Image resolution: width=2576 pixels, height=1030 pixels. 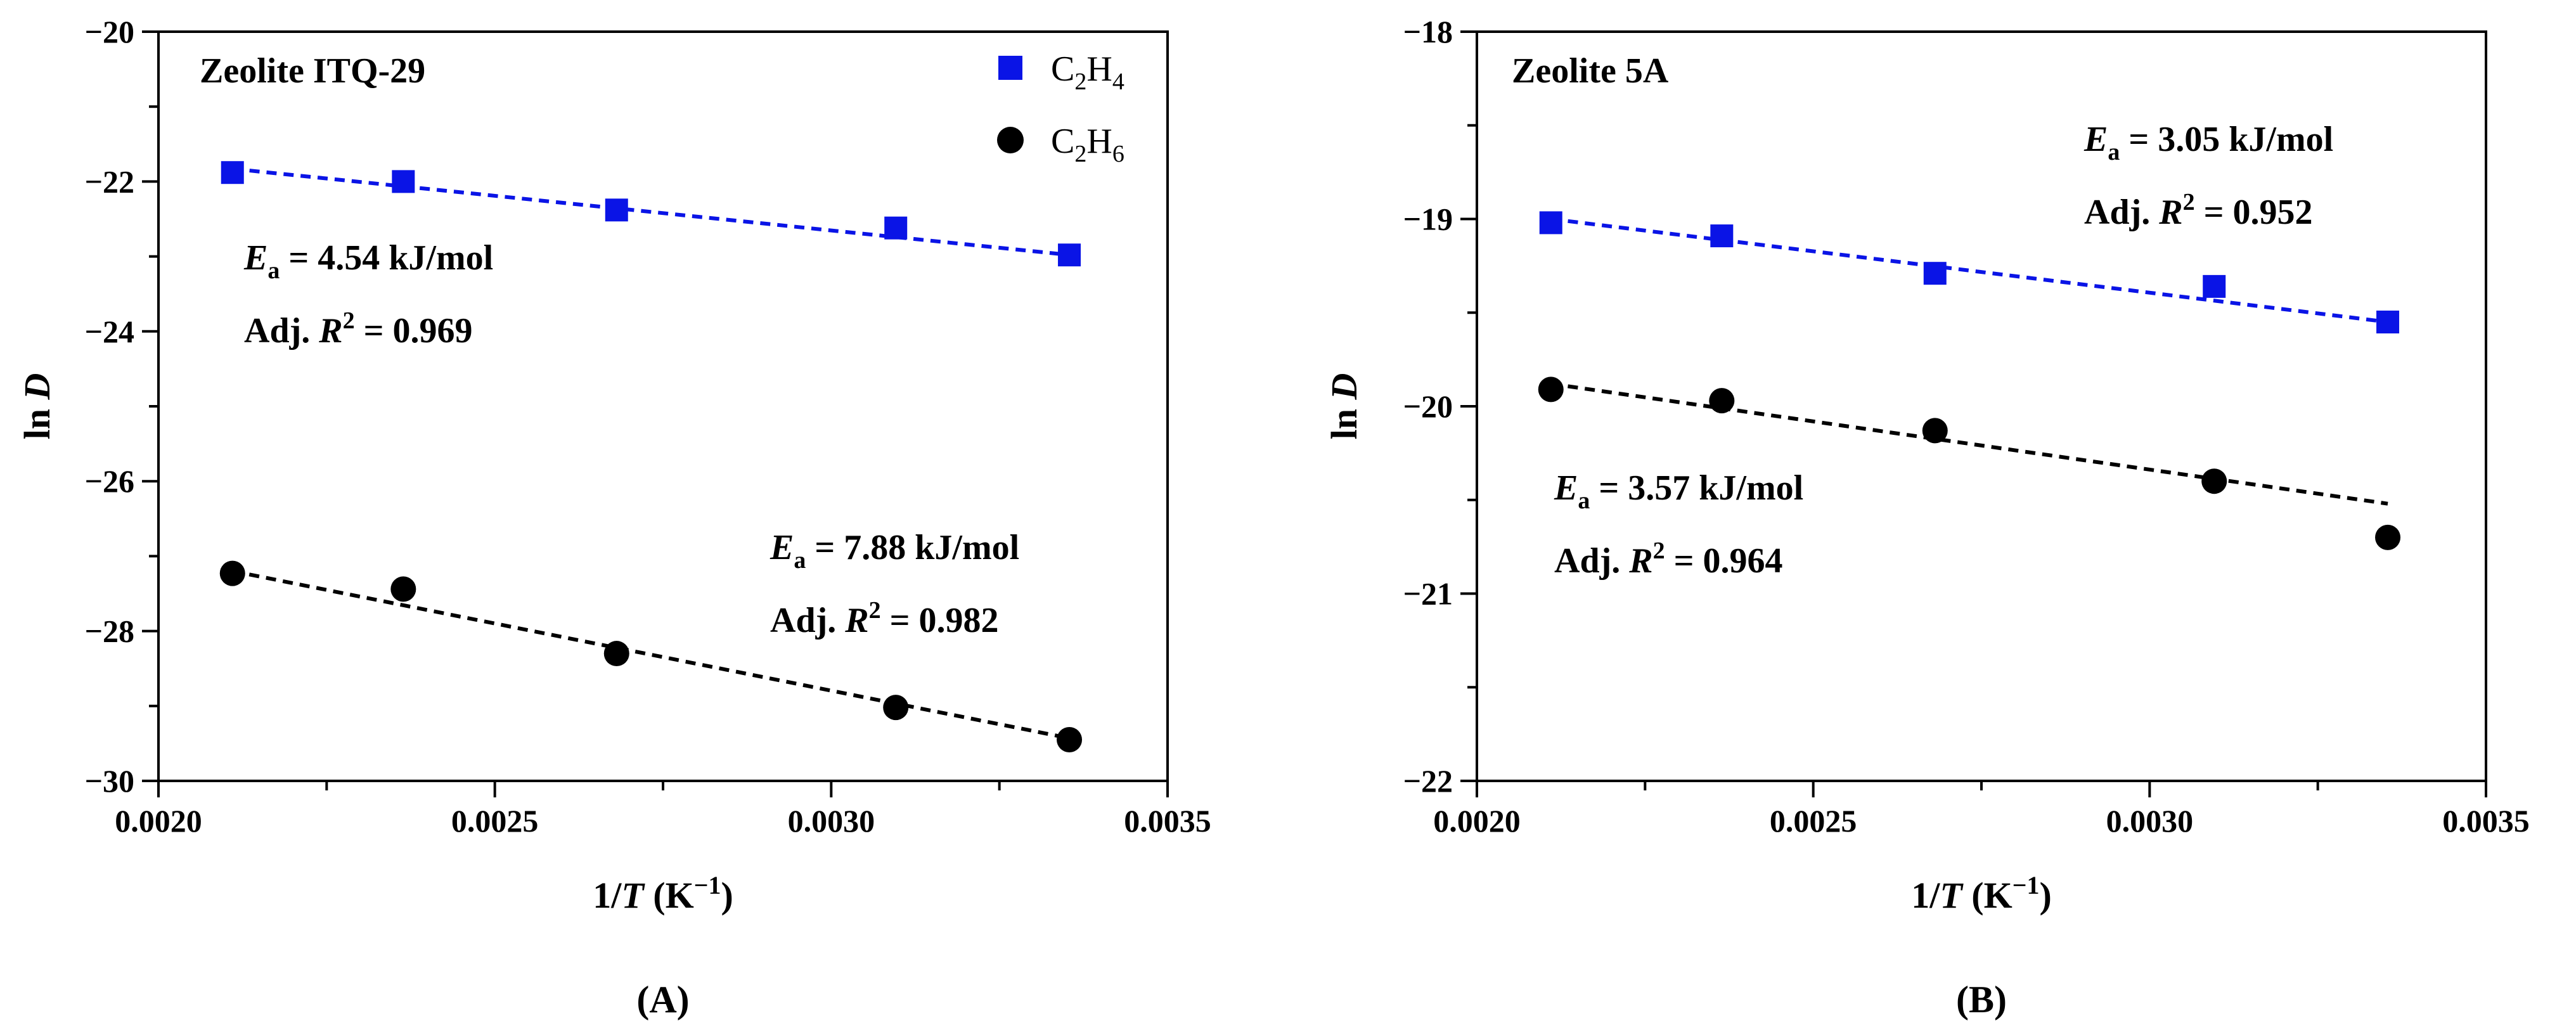 What do you see at coordinates (121, 406) in the screenshot?
I see `y-axis-ticks: −30 −28 −26 −24 −22 −20` at bounding box center [121, 406].